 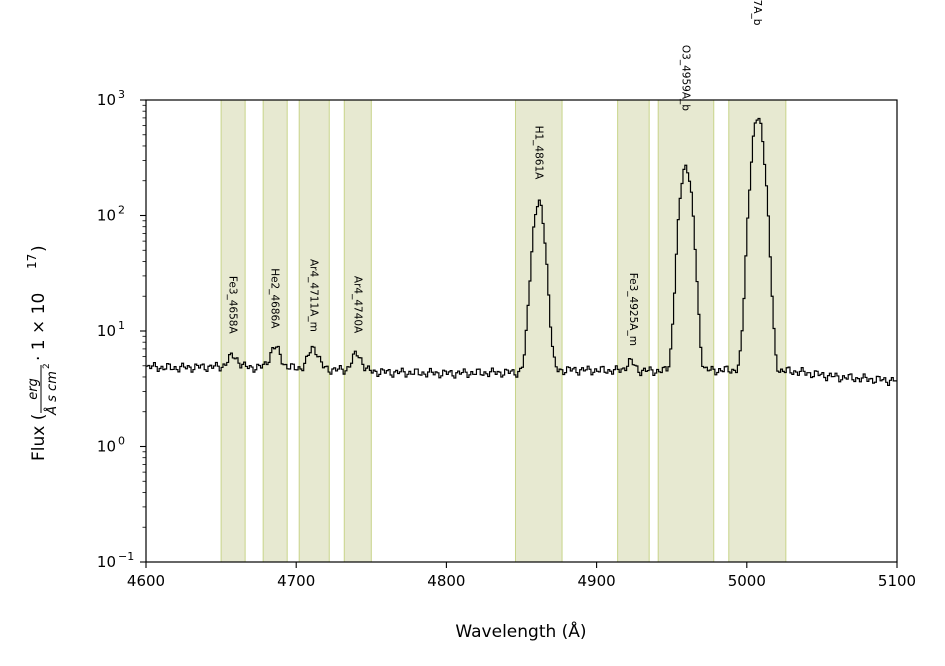 What do you see at coordinates (39, 248) in the screenshot?
I see `y-label-suffix: )` at bounding box center [39, 248].